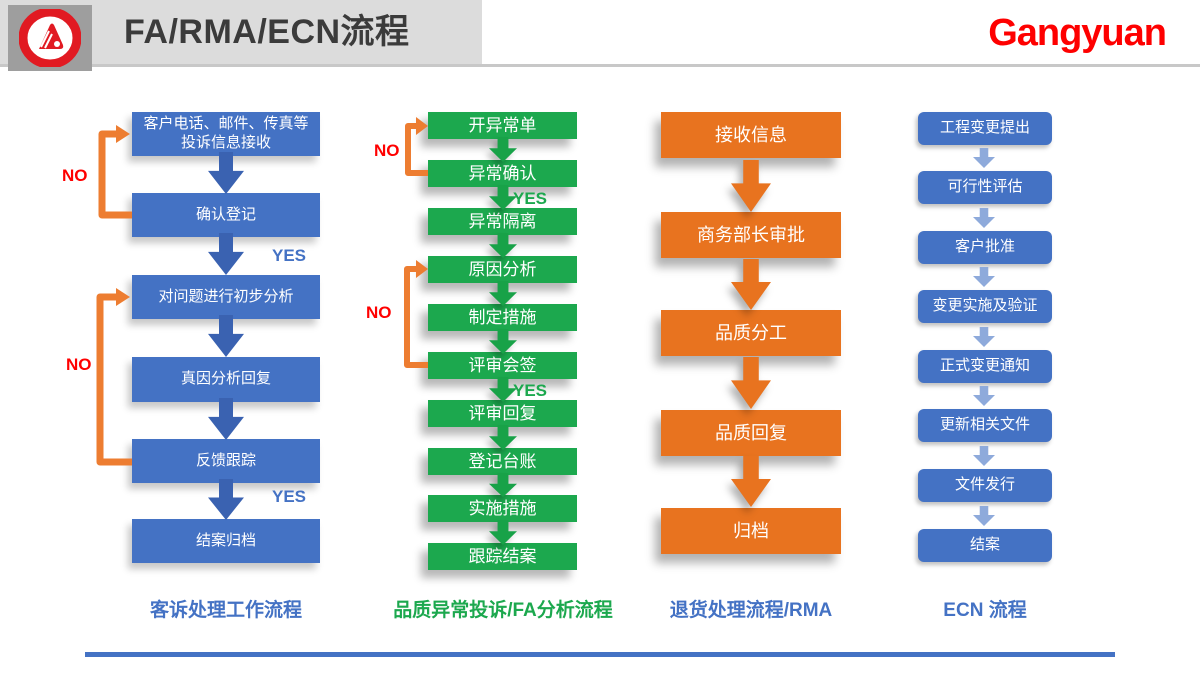  What do you see at coordinates (751, 531) in the screenshot?
I see `flow3-step-5: 归档` at bounding box center [751, 531].